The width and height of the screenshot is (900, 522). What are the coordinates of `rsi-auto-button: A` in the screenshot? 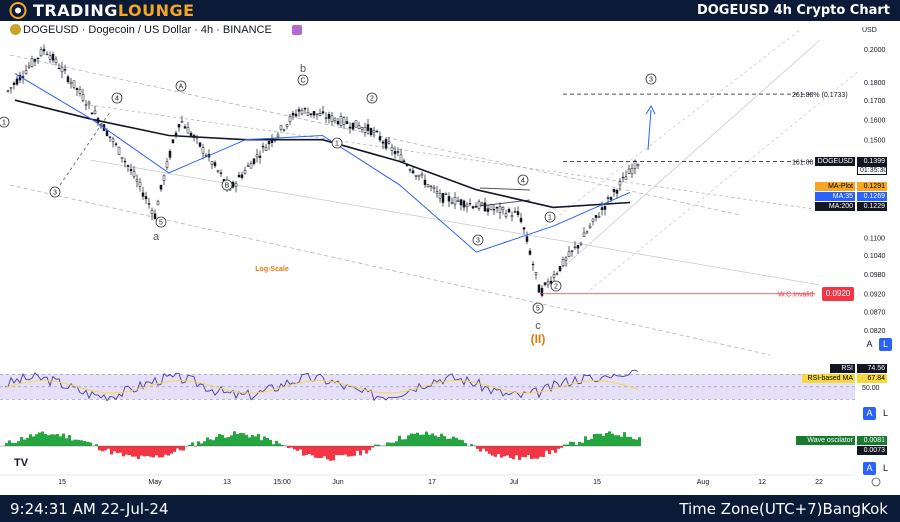 It's located at (869, 413).